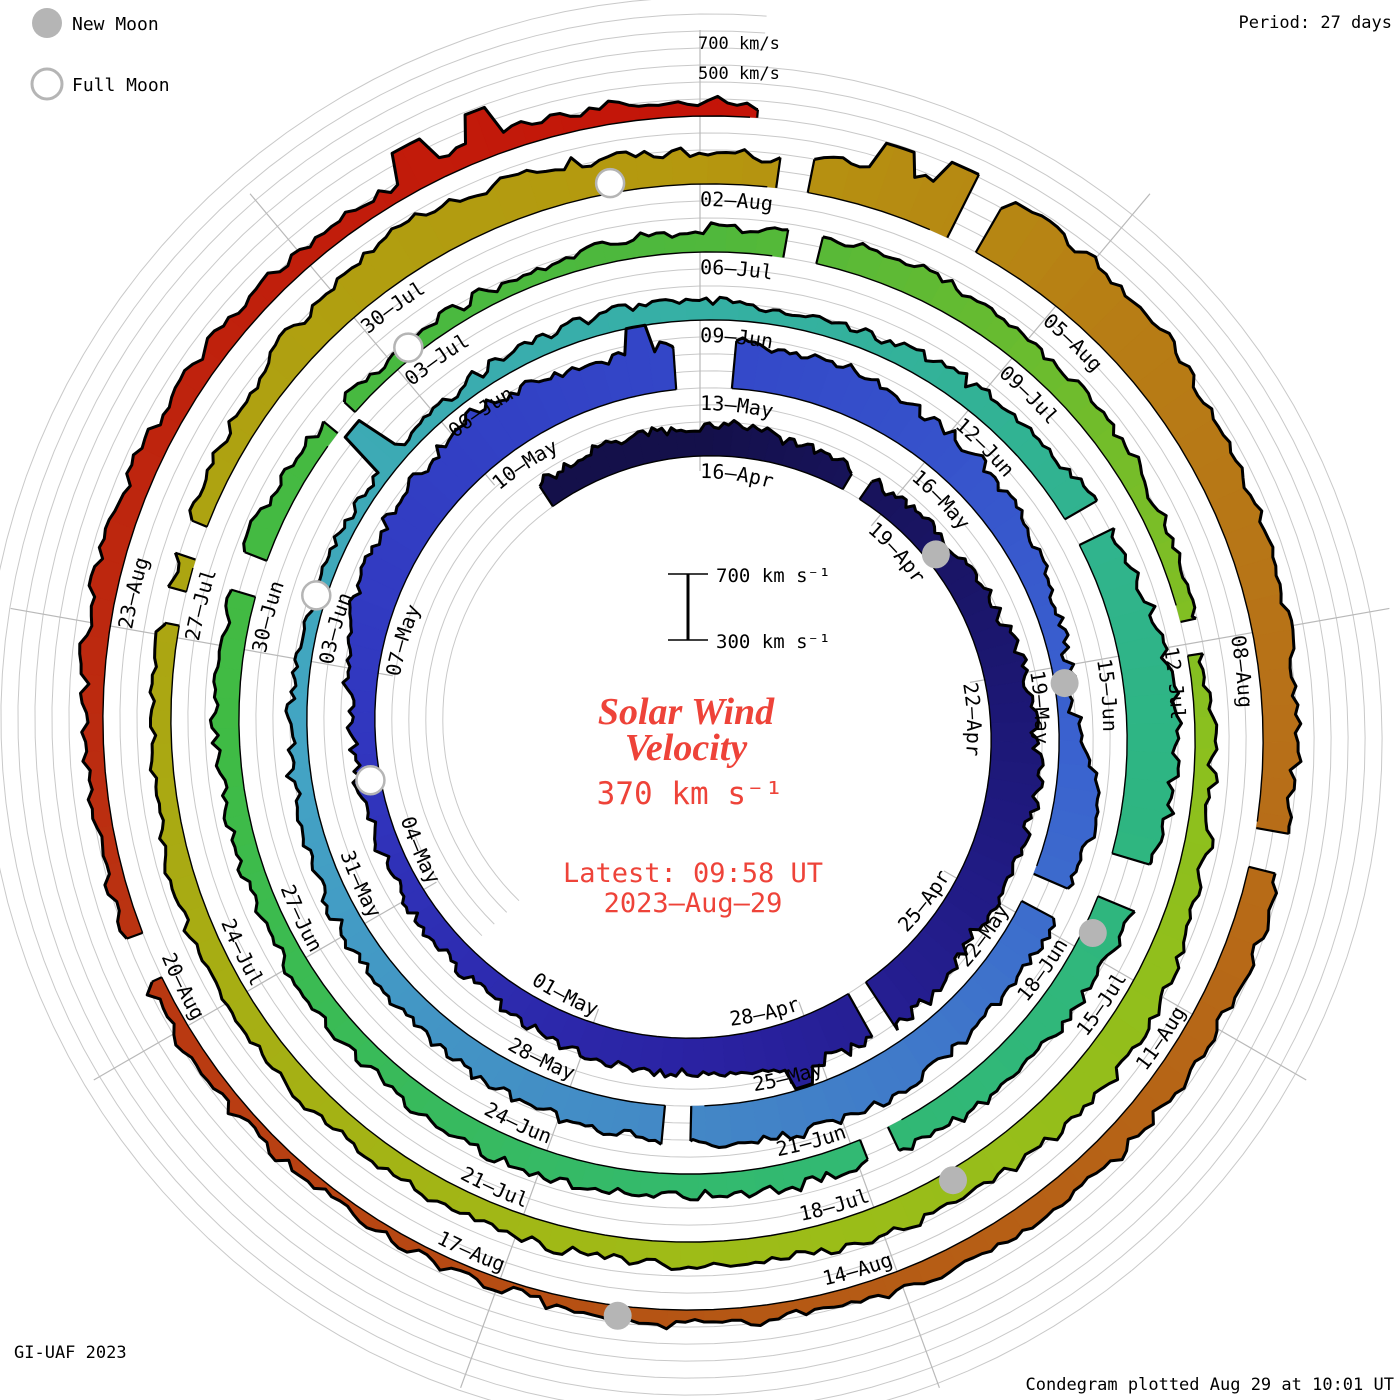  What do you see at coordinates (693, 903) in the screenshot?
I see `latest-date-label: 2023–Aug–29` at bounding box center [693, 903].